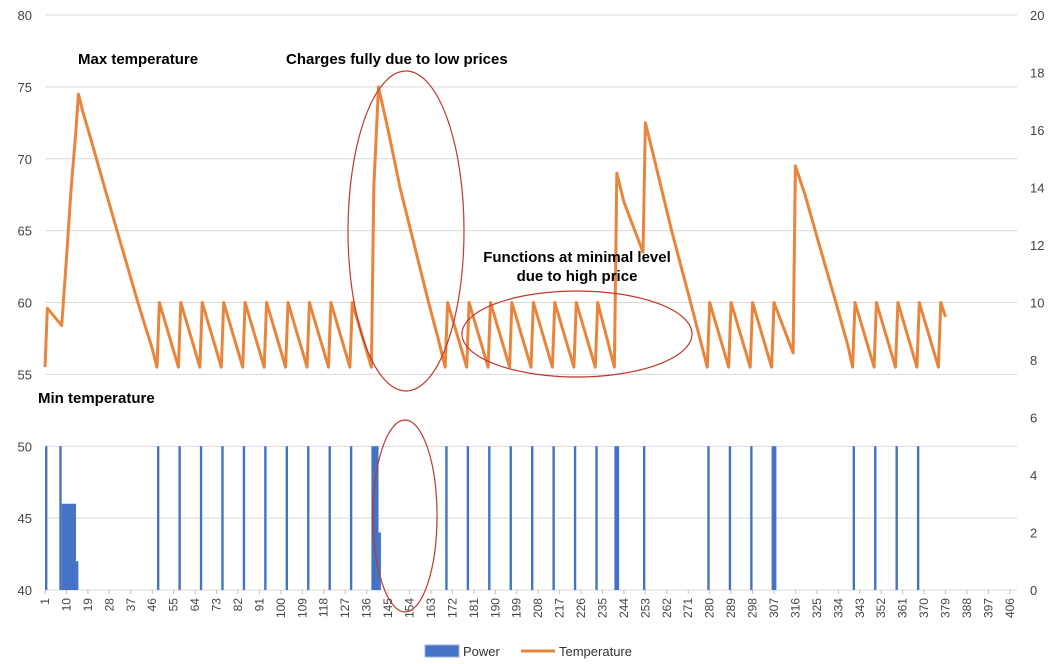  Describe the element at coordinates (152, 605) in the screenshot. I see `x-tick-label: 46` at that location.